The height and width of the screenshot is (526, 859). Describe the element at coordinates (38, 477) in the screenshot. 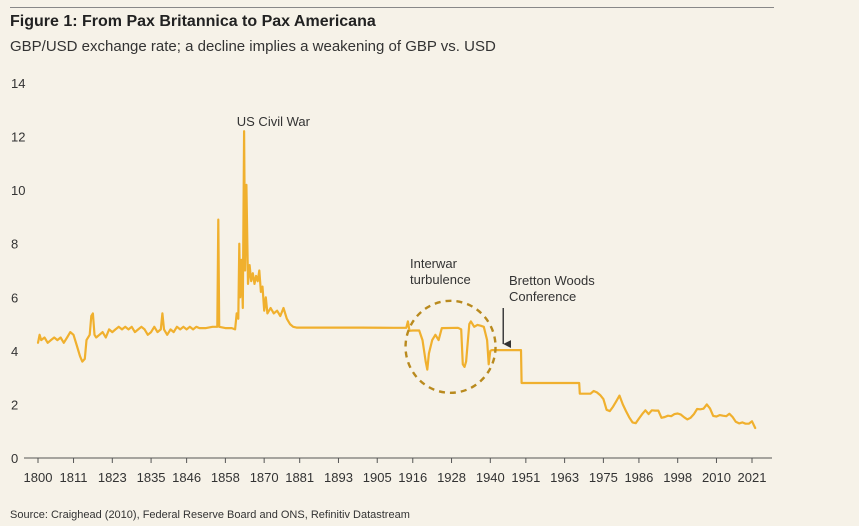

I see `x-tick-label: 1800` at that location.